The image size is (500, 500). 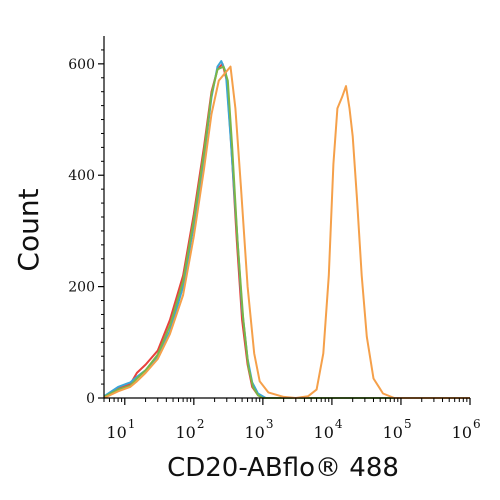 I want to click on x-tick-exponent: 4, so click(x=339, y=424).